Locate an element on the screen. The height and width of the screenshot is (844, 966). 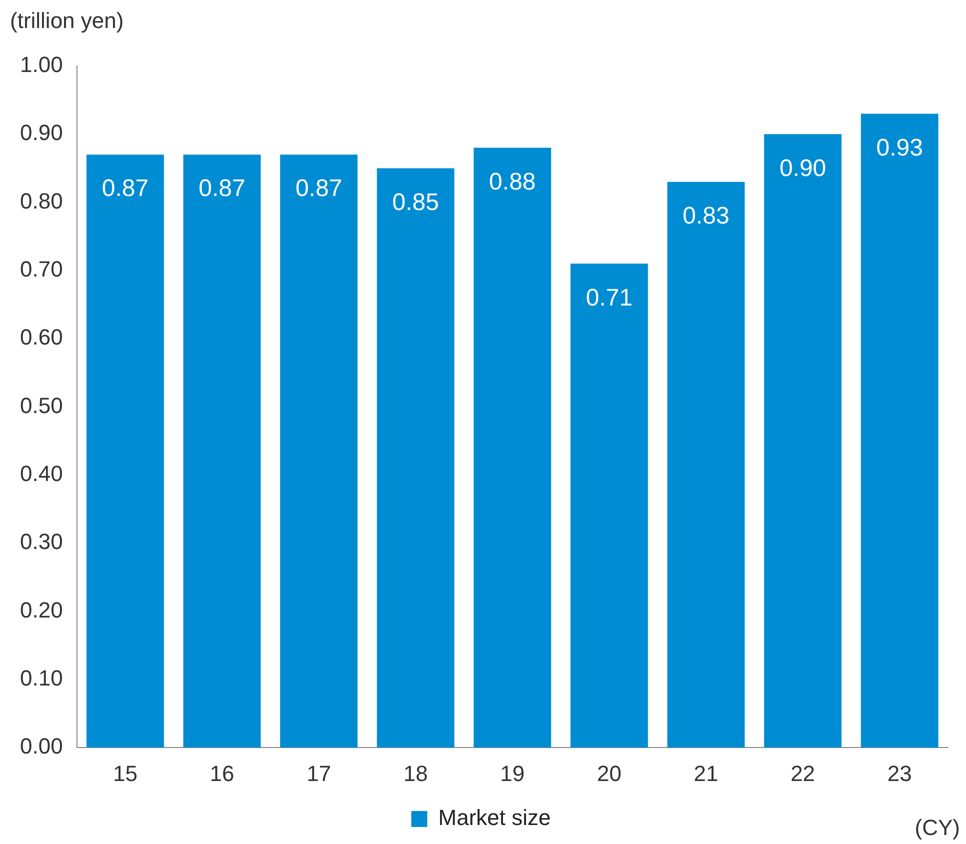
y-tick-label: 0.00 is located at coordinates (41, 746).